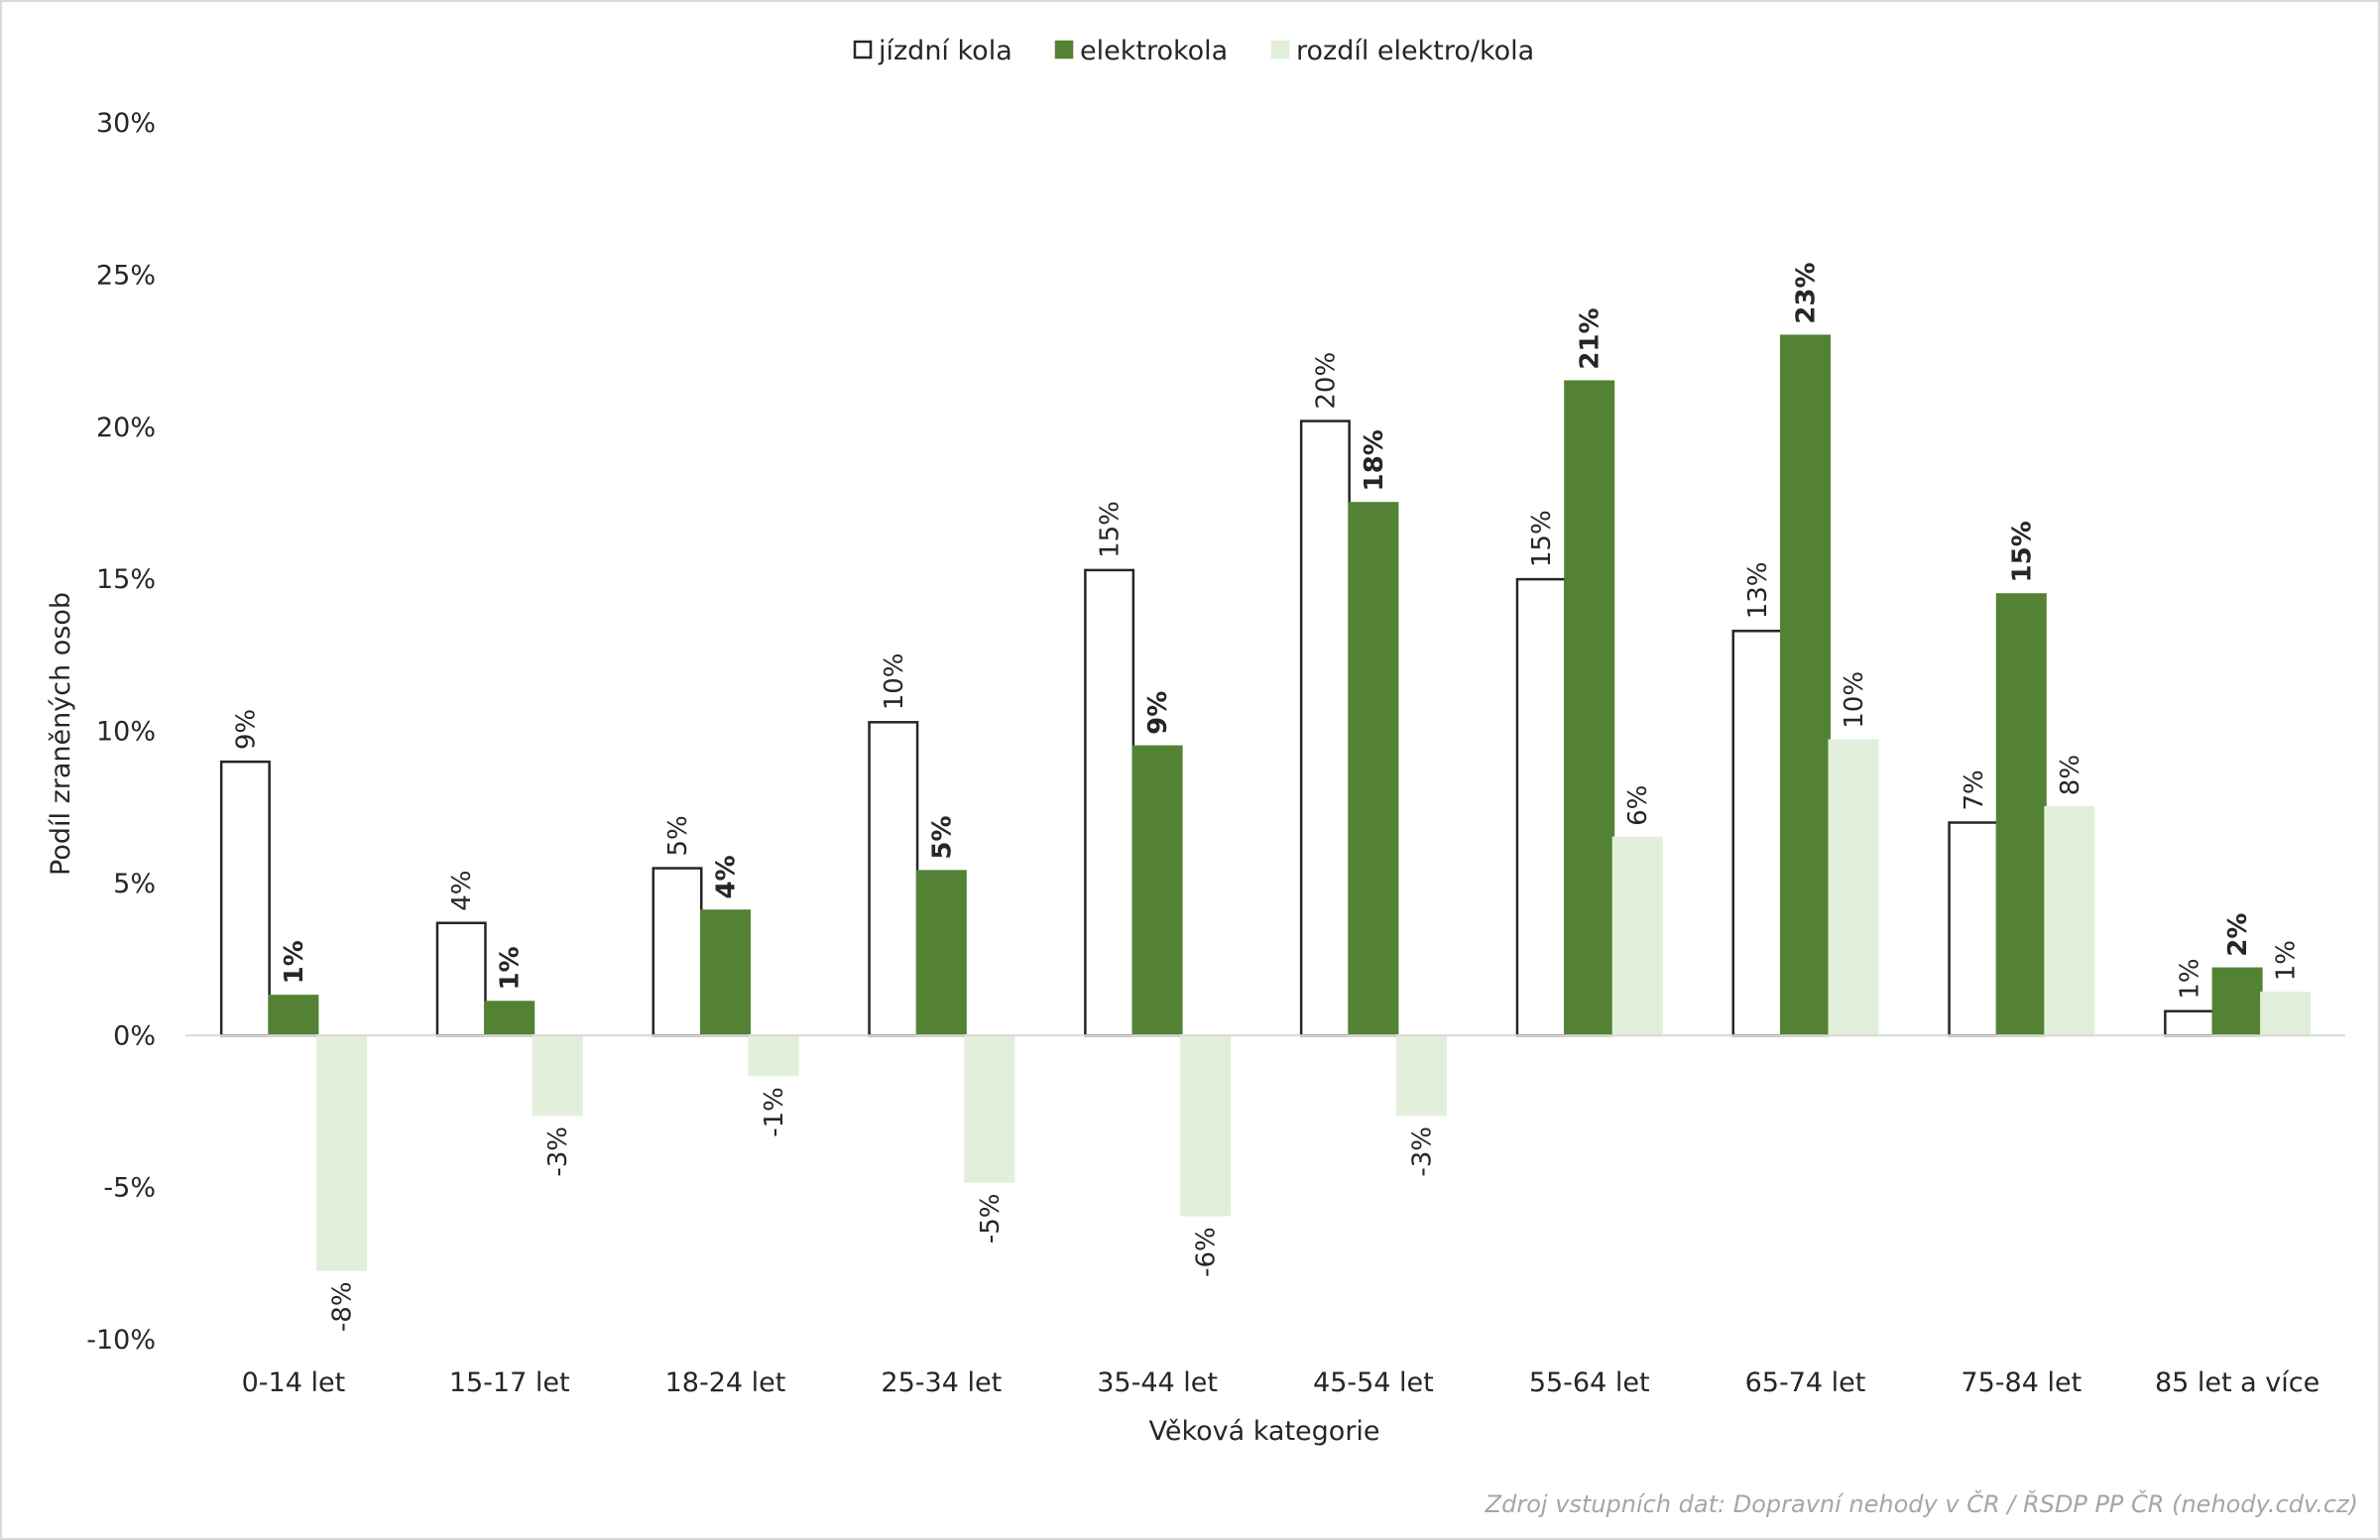 The width and height of the screenshot is (2380, 1540). I want to click on data-label: 8%, so click(2070, 775).